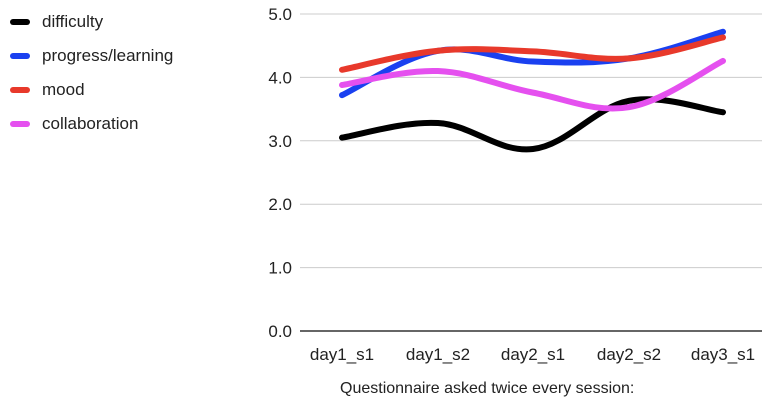 The height and width of the screenshot is (408, 762). I want to click on y-tick-label: 1.0, so click(280, 268).